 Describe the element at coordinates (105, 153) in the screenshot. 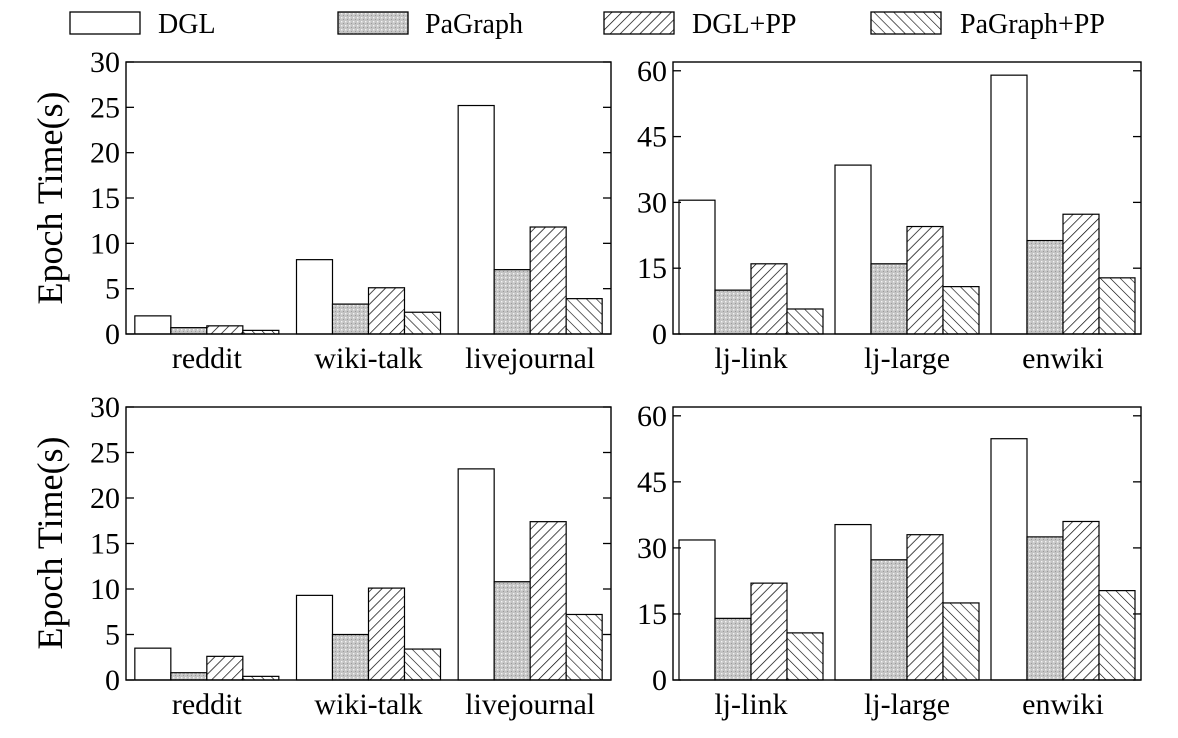

I see `y-tick-label-20: 20` at that location.